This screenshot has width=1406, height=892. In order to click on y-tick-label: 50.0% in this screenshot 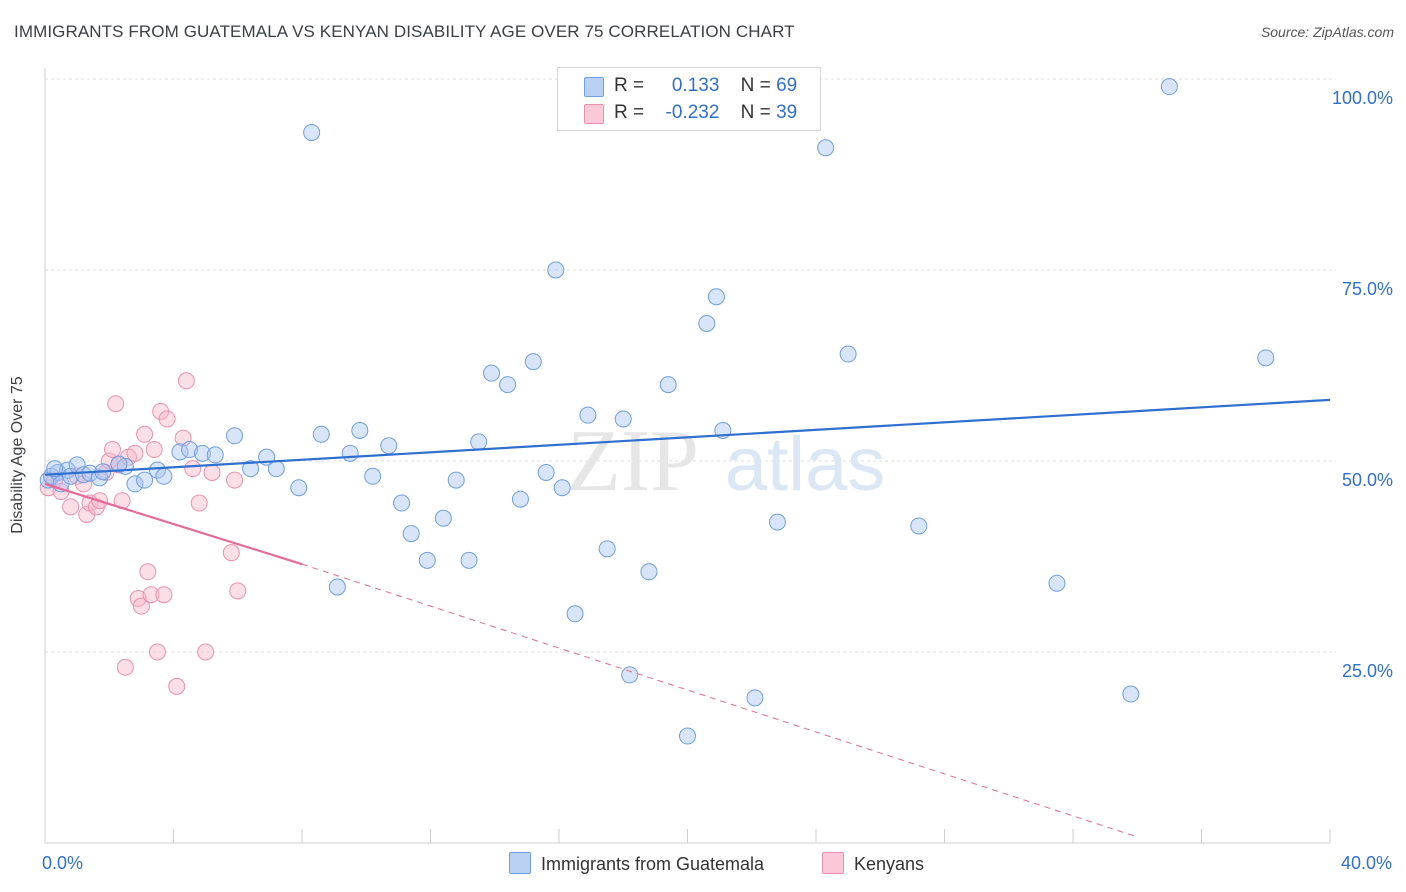, I will do `click(1367, 480)`.